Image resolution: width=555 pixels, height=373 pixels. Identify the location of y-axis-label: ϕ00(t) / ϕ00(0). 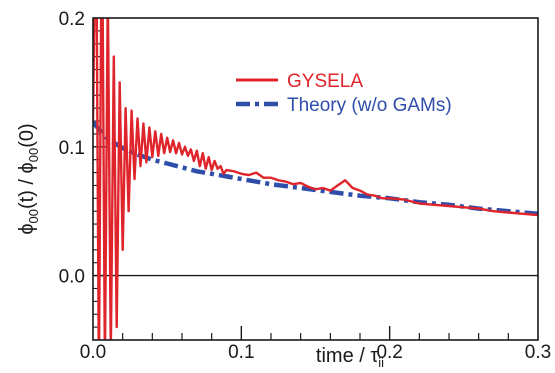
(28, 178).